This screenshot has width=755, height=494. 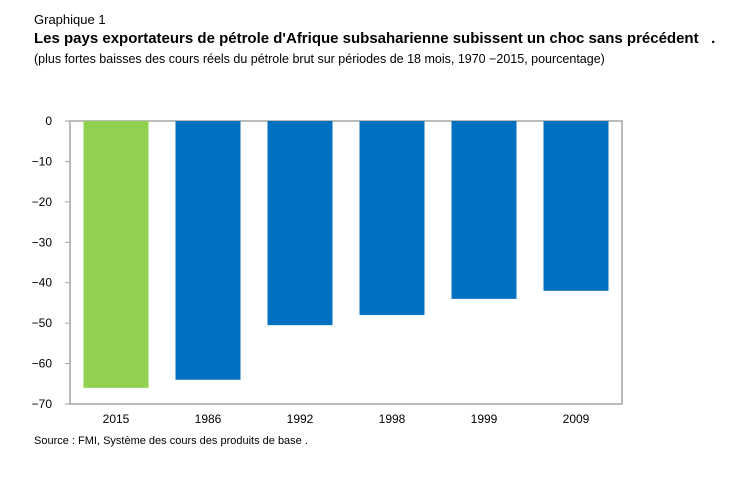 I want to click on y-tick-label: −10, so click(x=42, y=161).